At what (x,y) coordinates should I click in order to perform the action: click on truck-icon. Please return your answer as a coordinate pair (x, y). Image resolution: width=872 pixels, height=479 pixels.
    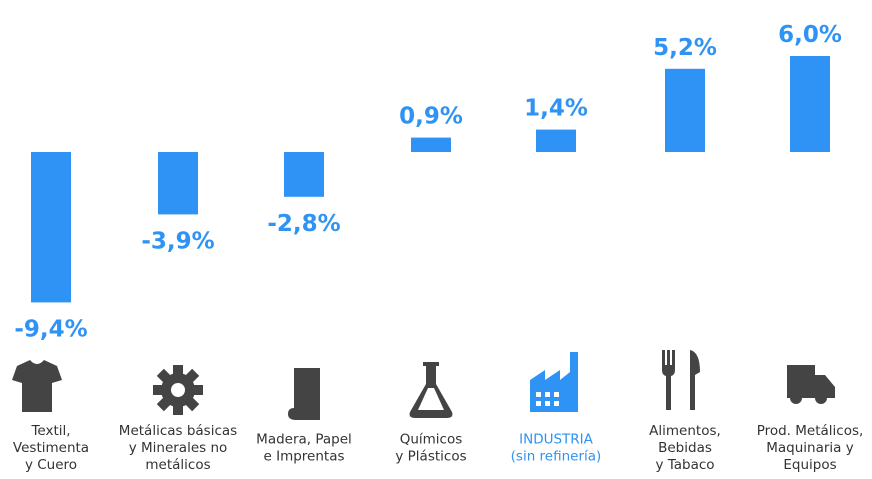
    Looking at the image, I should click on (811, 384).